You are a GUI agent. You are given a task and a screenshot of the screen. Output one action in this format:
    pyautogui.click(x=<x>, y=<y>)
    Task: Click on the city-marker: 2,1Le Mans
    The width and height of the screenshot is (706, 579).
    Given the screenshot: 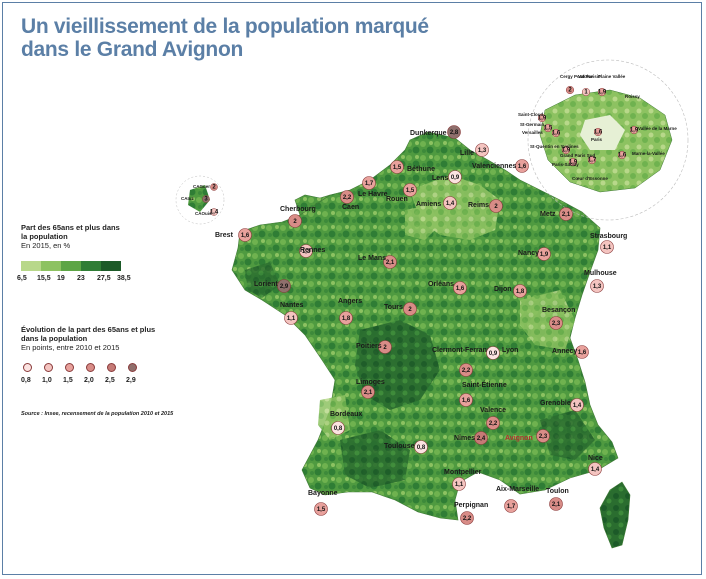 What is the action you would take?
    pyautogui.click(x=377, y=262)
    